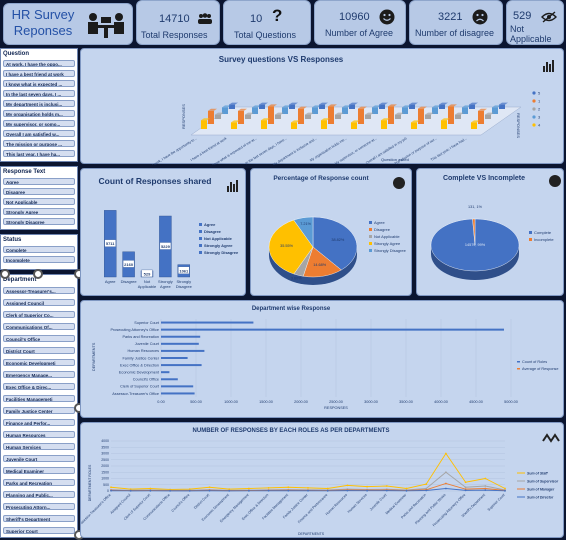  I want to click on eye-slash-icon, so click(549, 17).